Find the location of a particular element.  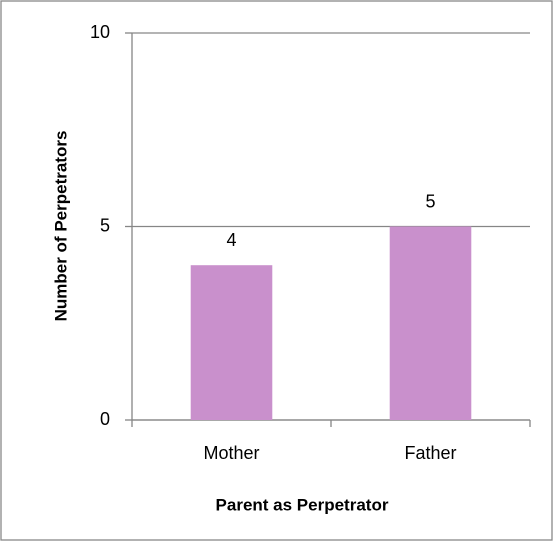

x-axis-title: Parent as Perpetrator is located at coordinates (302, 504).